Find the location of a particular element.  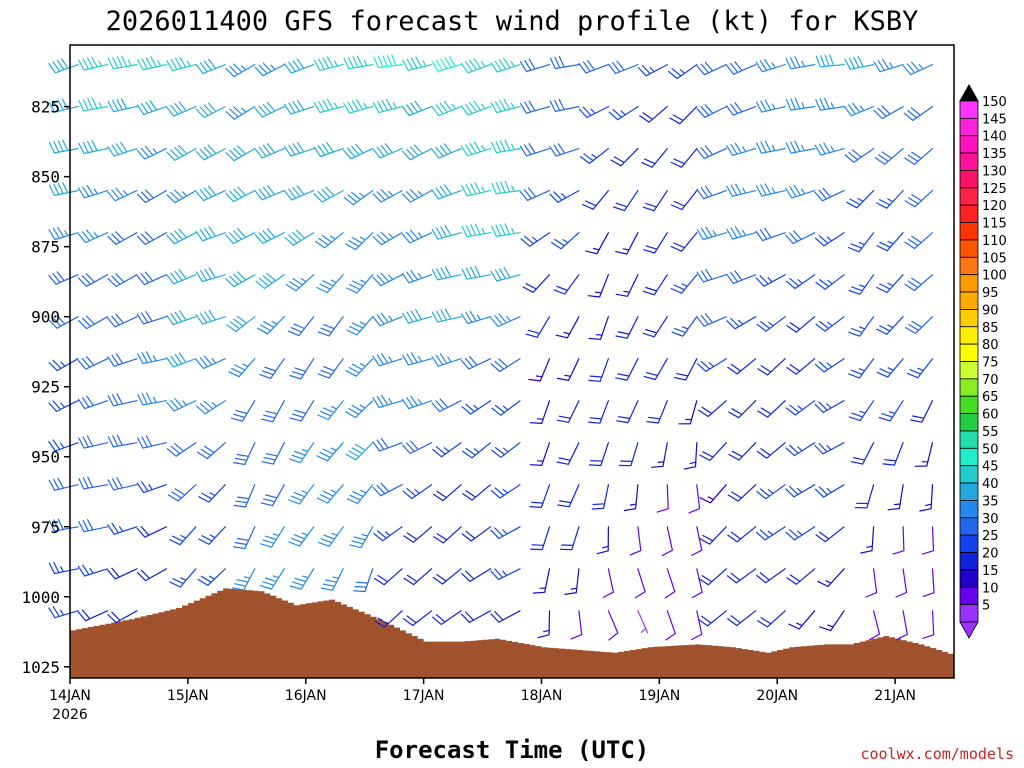

colorbar-label: 100 is located at coordinates (994, 276).